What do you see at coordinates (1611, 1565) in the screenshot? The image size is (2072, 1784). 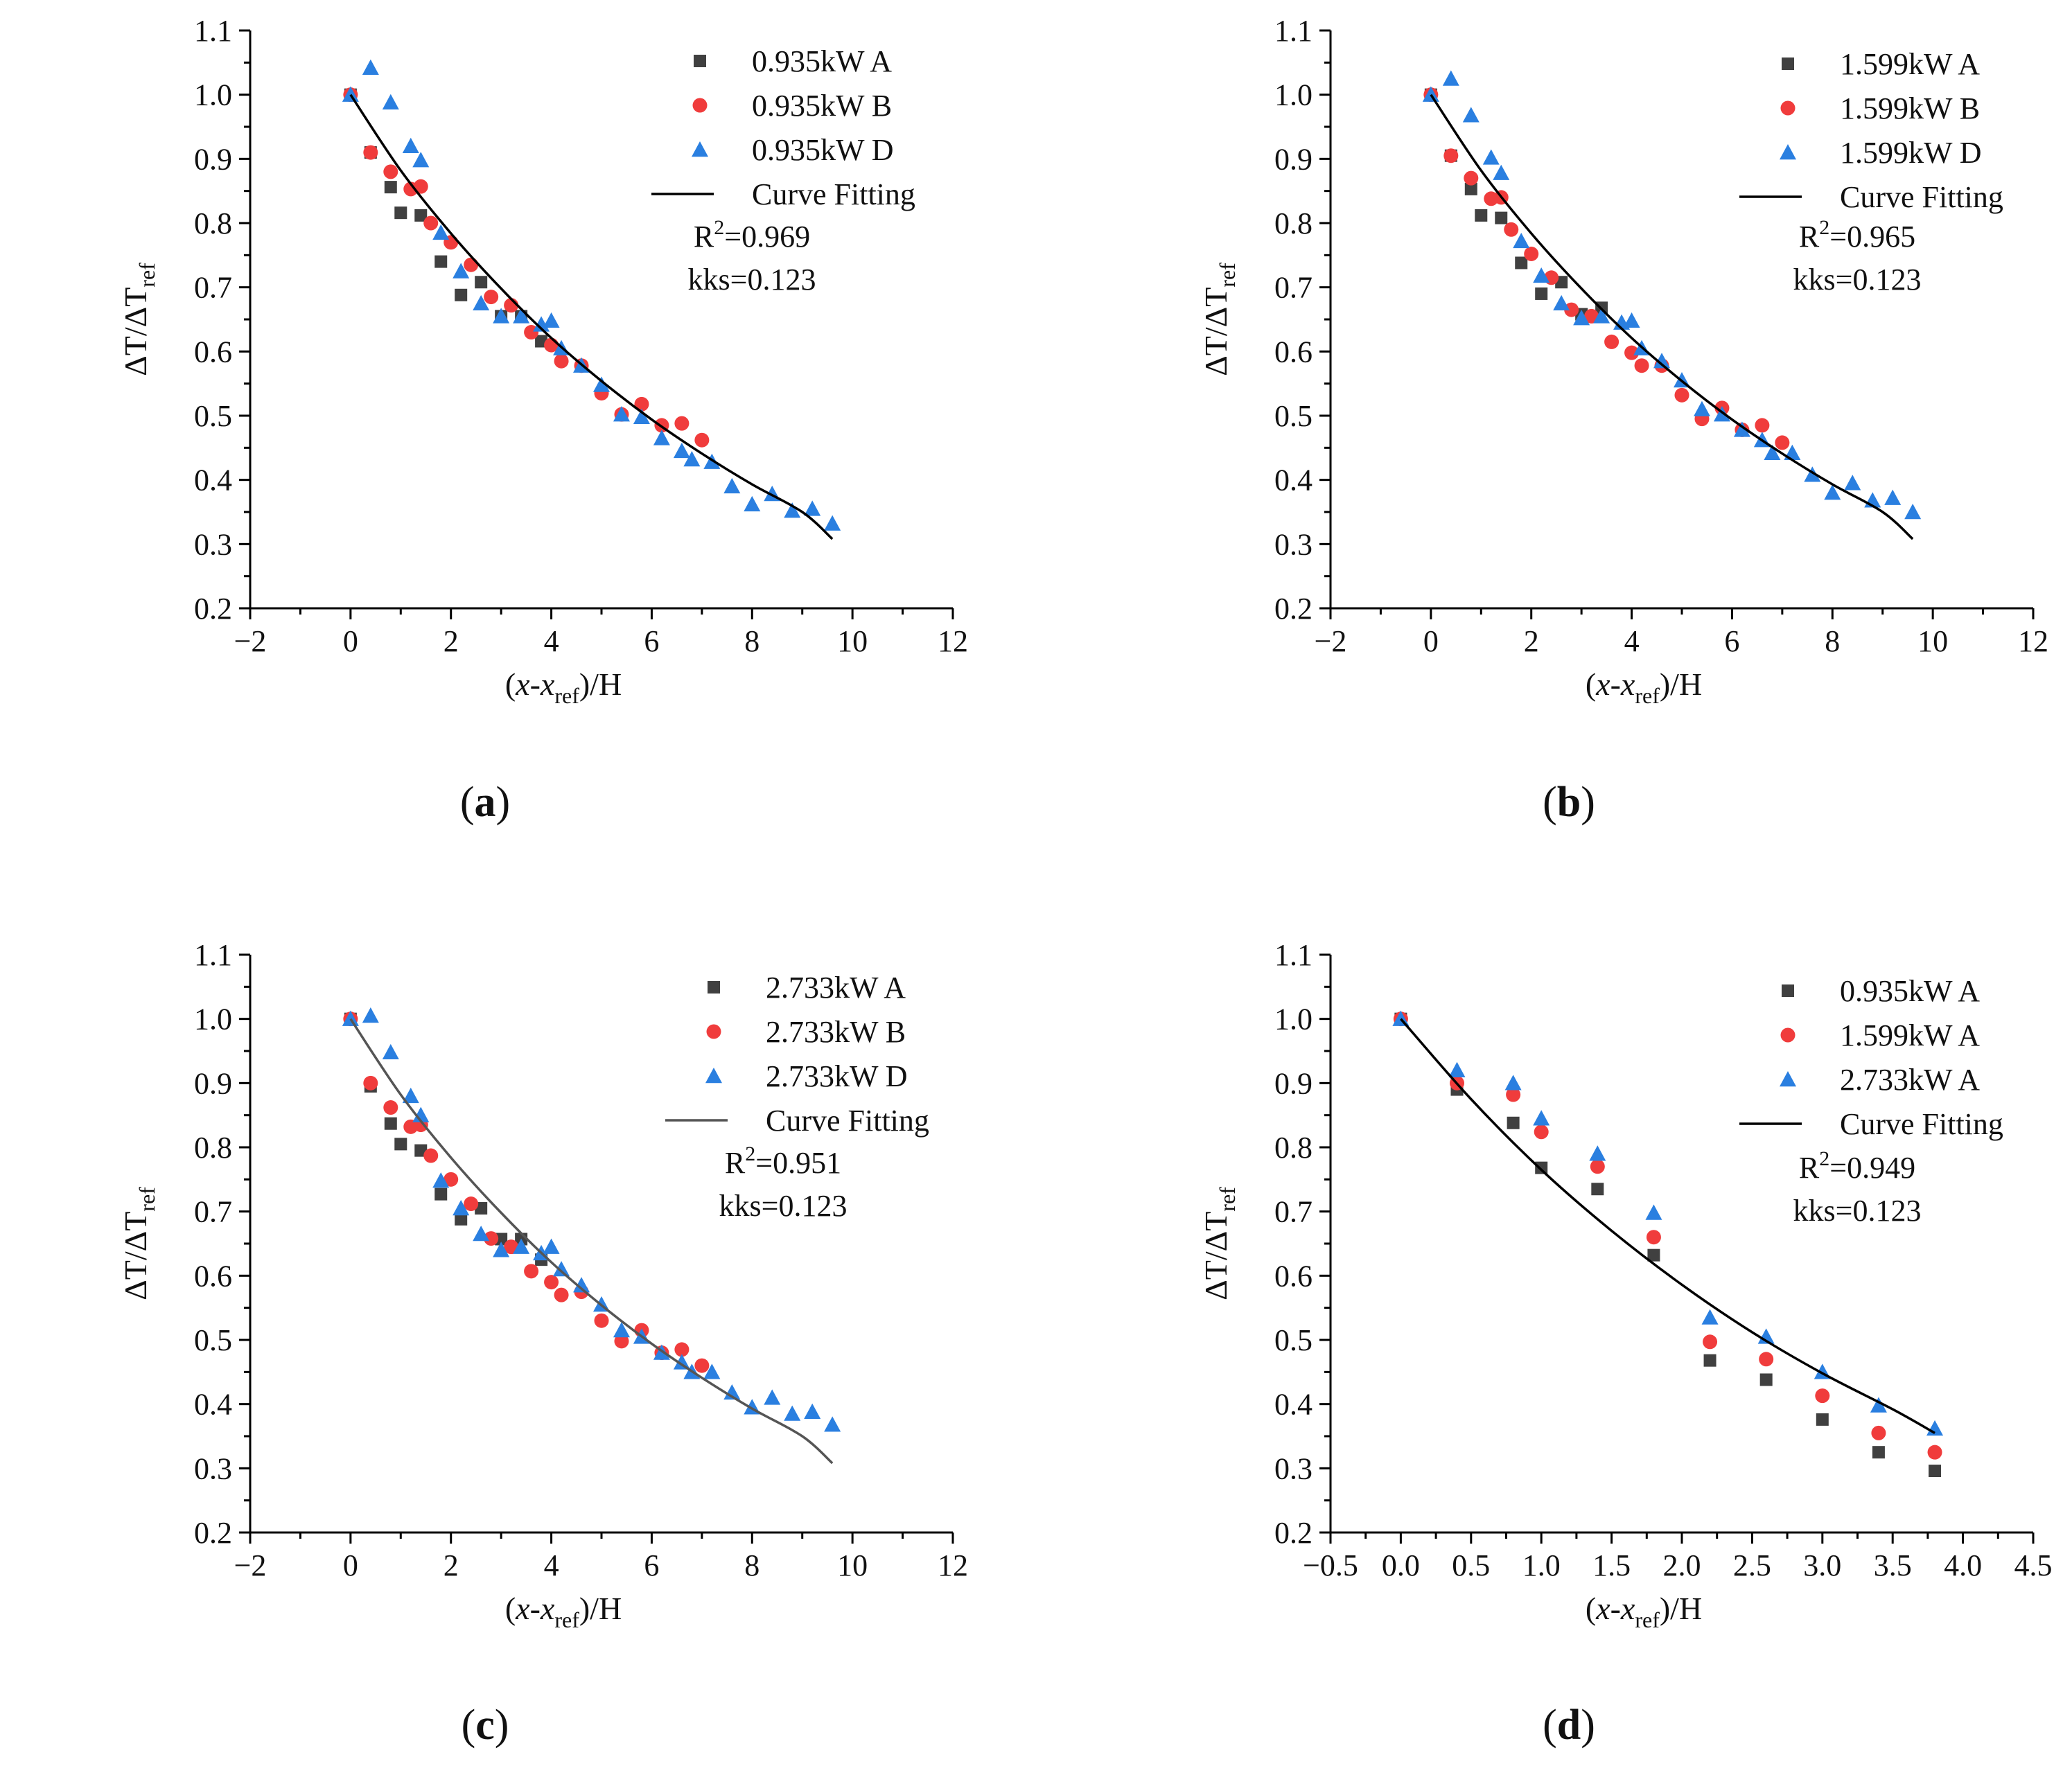 I see `x-tick-label: 1.5` at bounding box center [1611, 1565].